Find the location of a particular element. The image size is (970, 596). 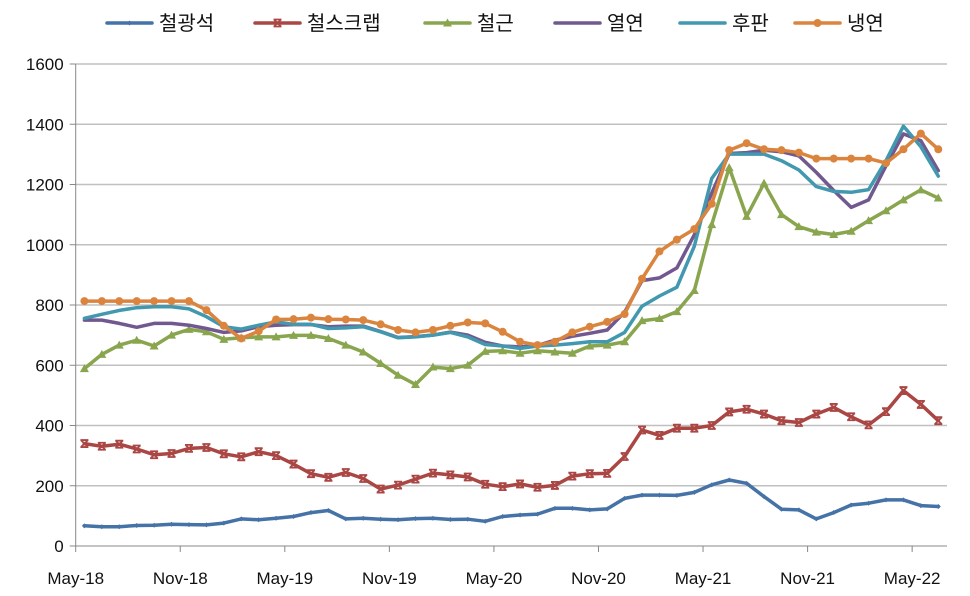

legend-label: 철스크랩 is located at coordinates (344, 23).